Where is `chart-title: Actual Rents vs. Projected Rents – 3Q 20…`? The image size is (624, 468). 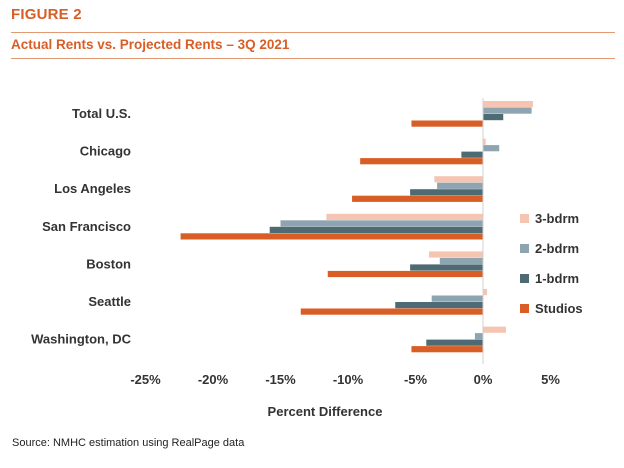 chart-title: Actual Rents vs. Projected Rents – 3Q 20… is located at coordinates (150, 44).